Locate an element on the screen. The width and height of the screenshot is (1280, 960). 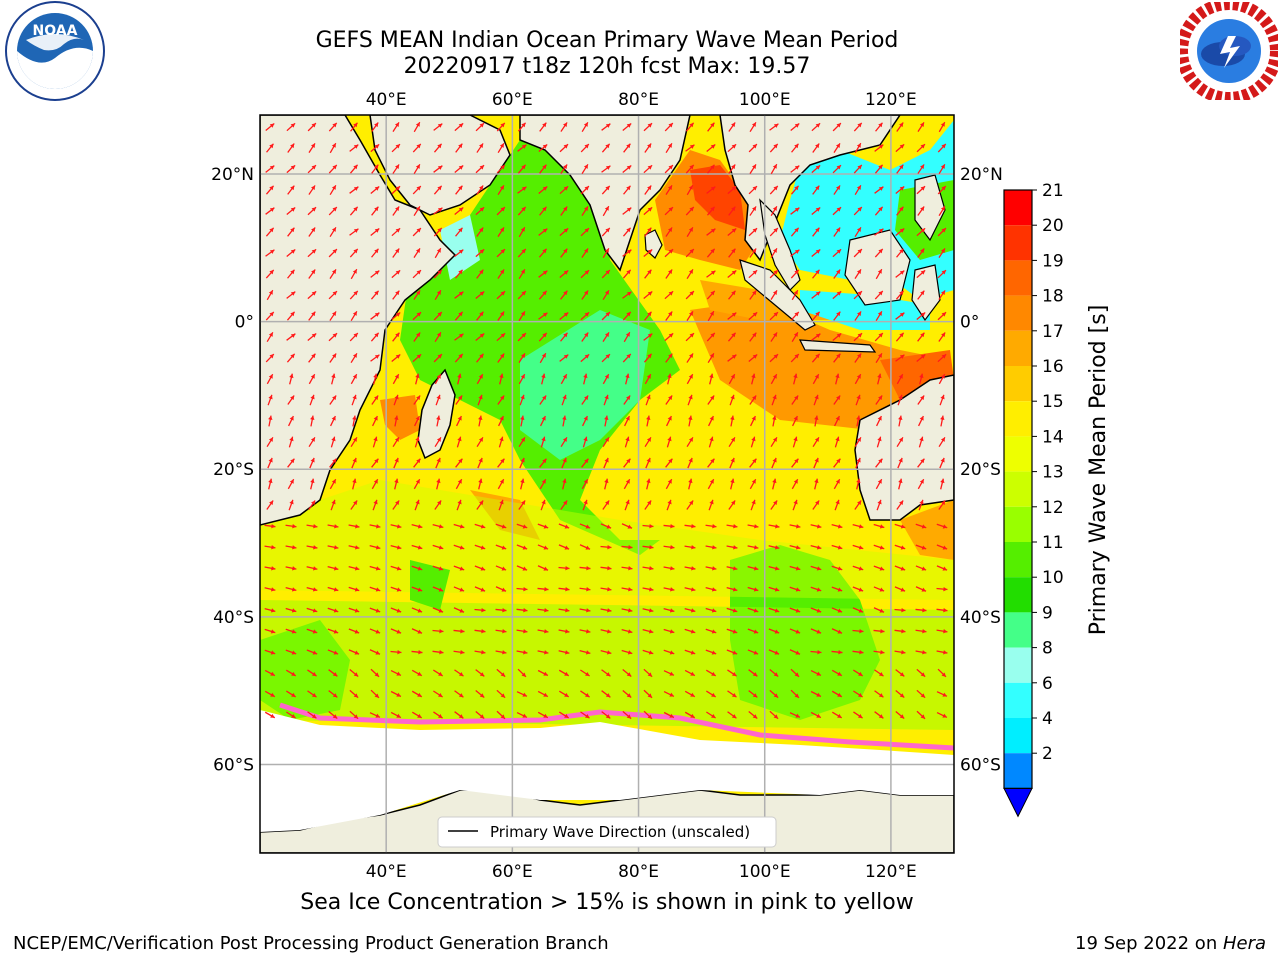
colorbar-frame is located at coordinates (1018, 489).